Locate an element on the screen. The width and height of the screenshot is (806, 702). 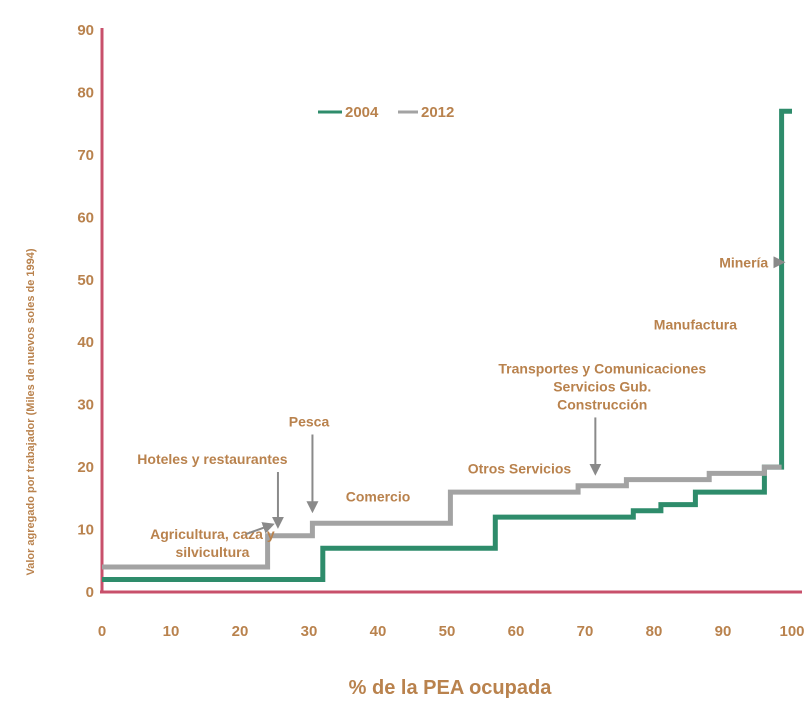
x-tick-label: 70 is located at coordinates (585, 631).